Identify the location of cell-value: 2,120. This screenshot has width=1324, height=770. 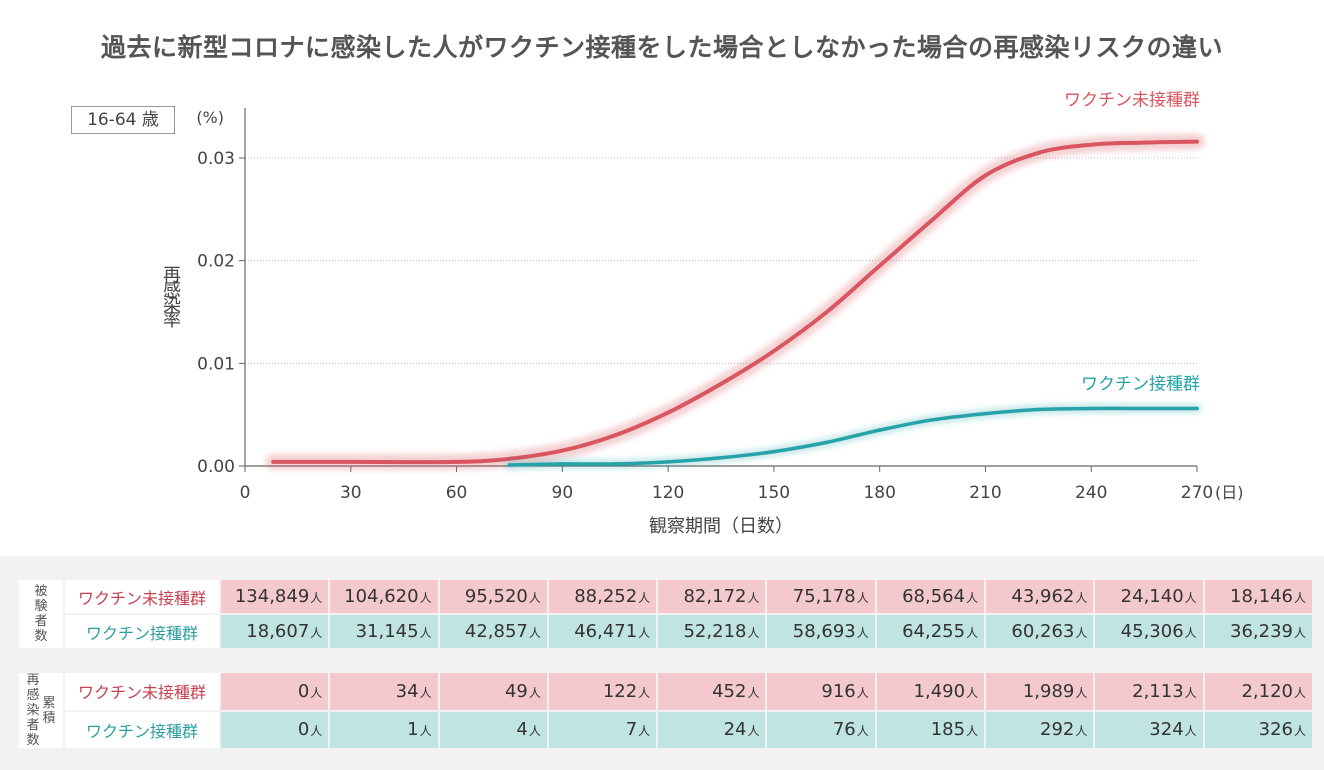
(1267, 691).